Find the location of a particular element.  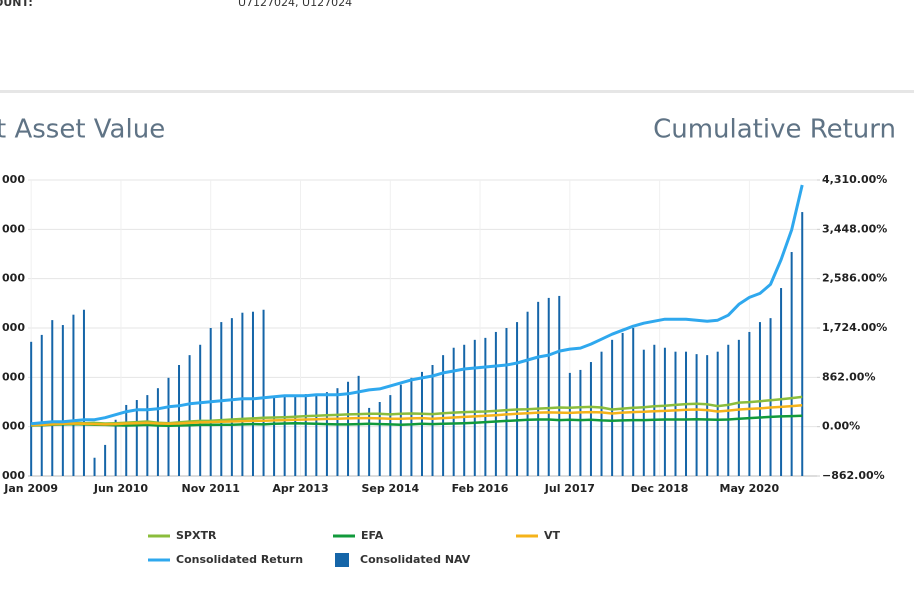

legend-label: VT is located at coordinates (552, 535).